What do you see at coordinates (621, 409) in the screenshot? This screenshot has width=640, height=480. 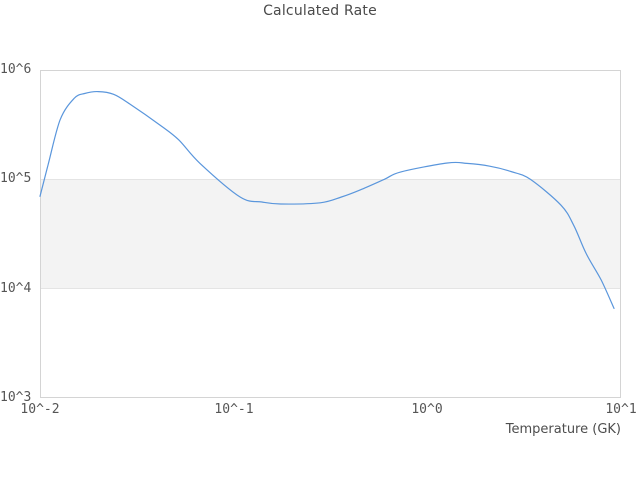 I see `x-tick-label: 10^1` at bounding box center [621, 409].